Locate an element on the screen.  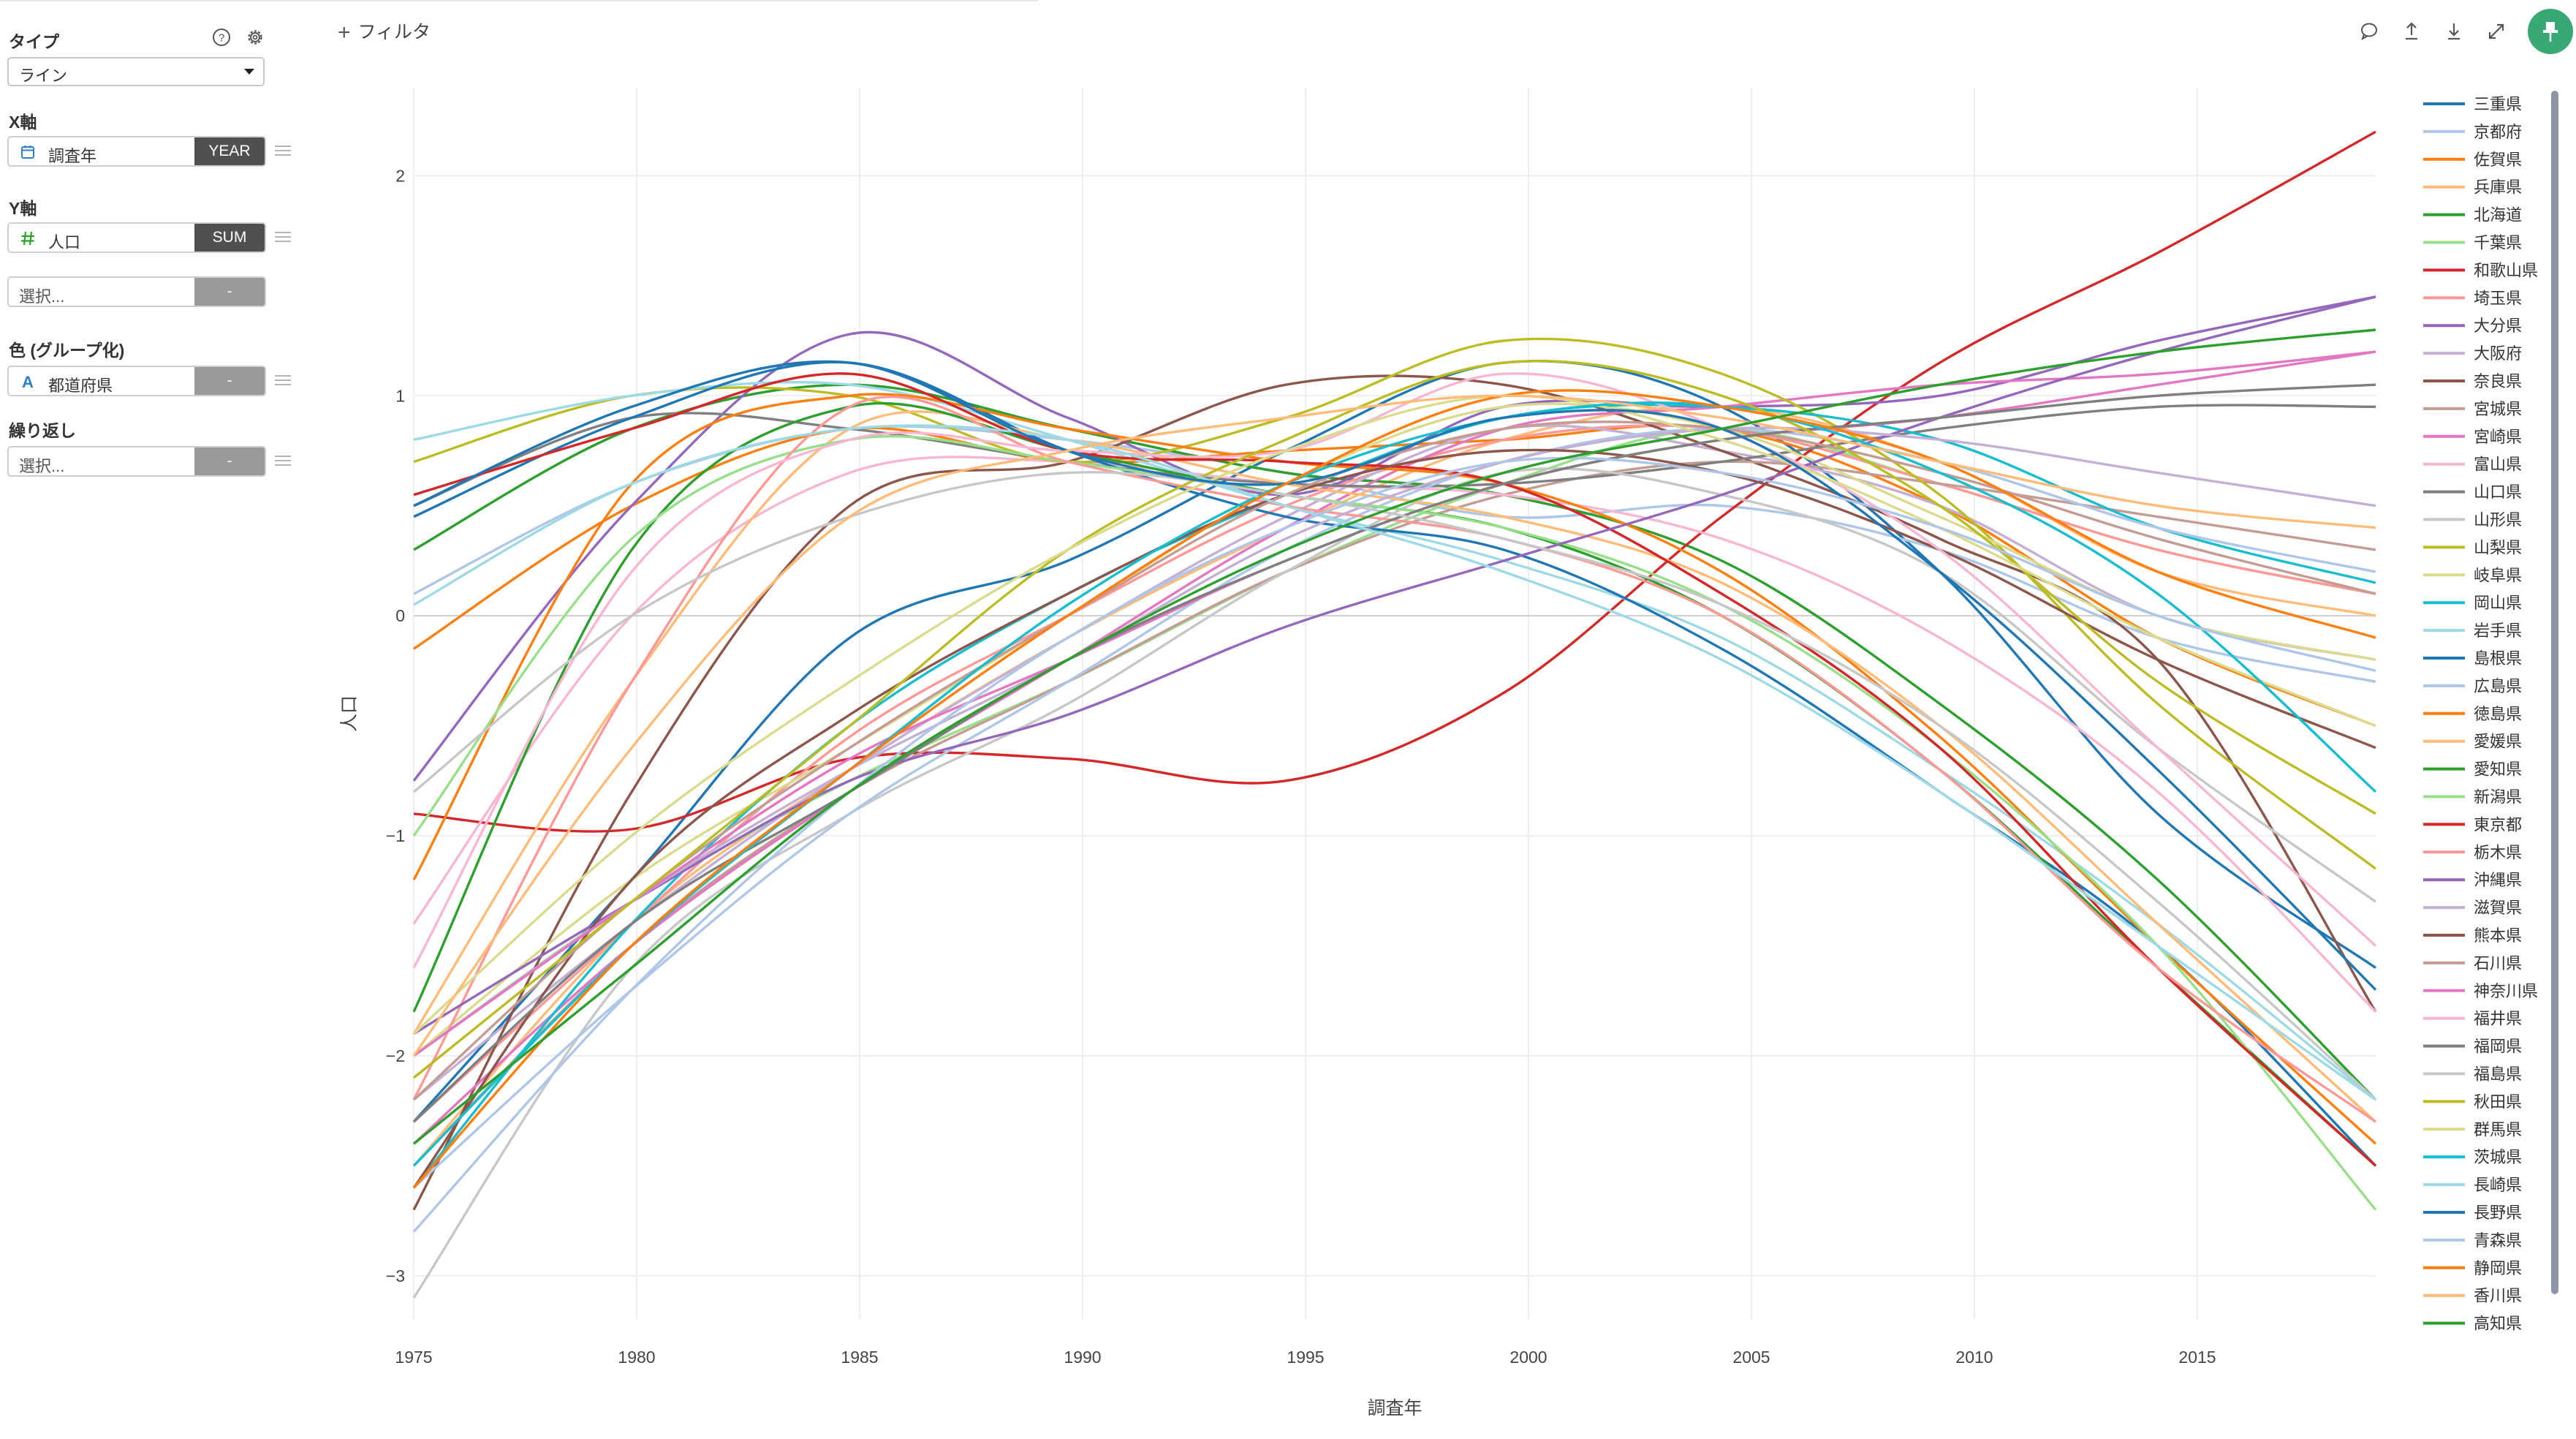
color-group-field: A 都道府県 - is located at coordinates (136, 381).